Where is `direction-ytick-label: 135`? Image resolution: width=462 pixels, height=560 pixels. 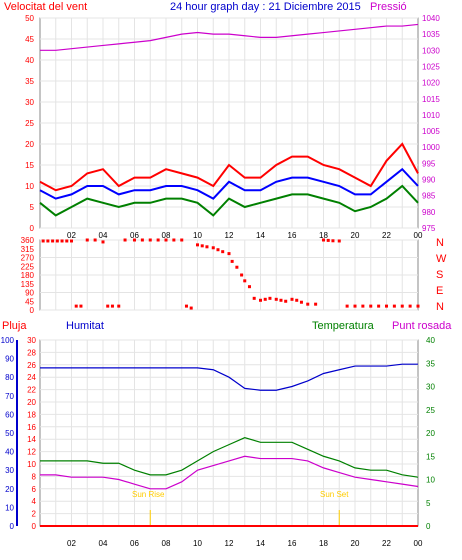 direction-ytick-label: 135 is located at coordinates (28, 284).